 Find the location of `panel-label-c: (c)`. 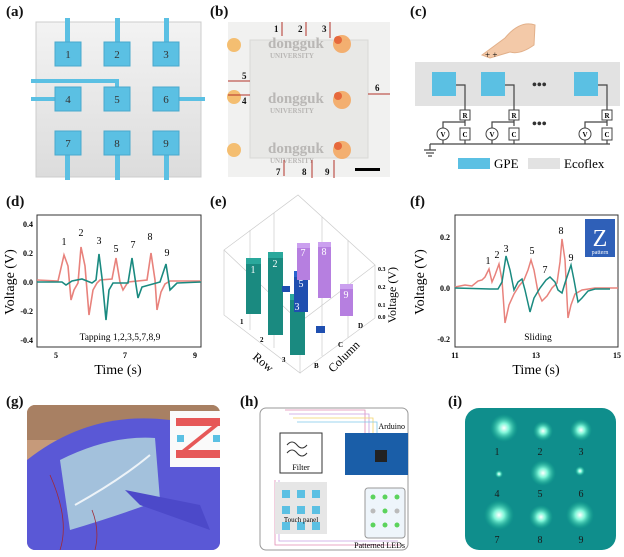

panel-label-c: (c) is located at coordinates (418, 12).